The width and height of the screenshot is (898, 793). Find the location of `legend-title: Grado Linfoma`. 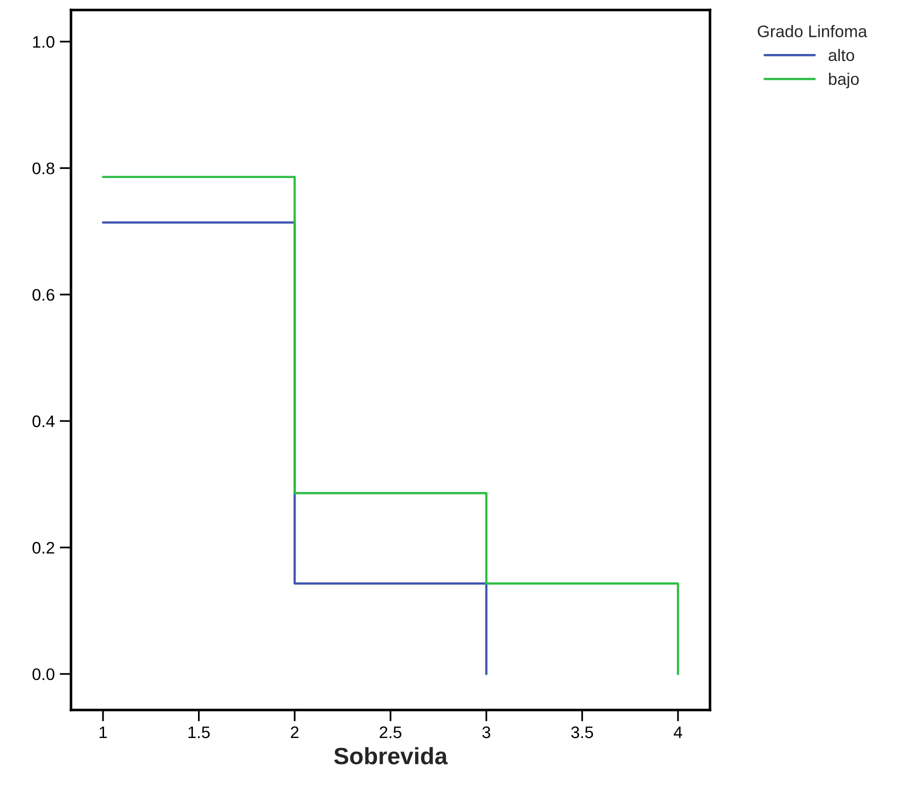

legend-title: Grado Linfoma is located at coordinates (813, 31).